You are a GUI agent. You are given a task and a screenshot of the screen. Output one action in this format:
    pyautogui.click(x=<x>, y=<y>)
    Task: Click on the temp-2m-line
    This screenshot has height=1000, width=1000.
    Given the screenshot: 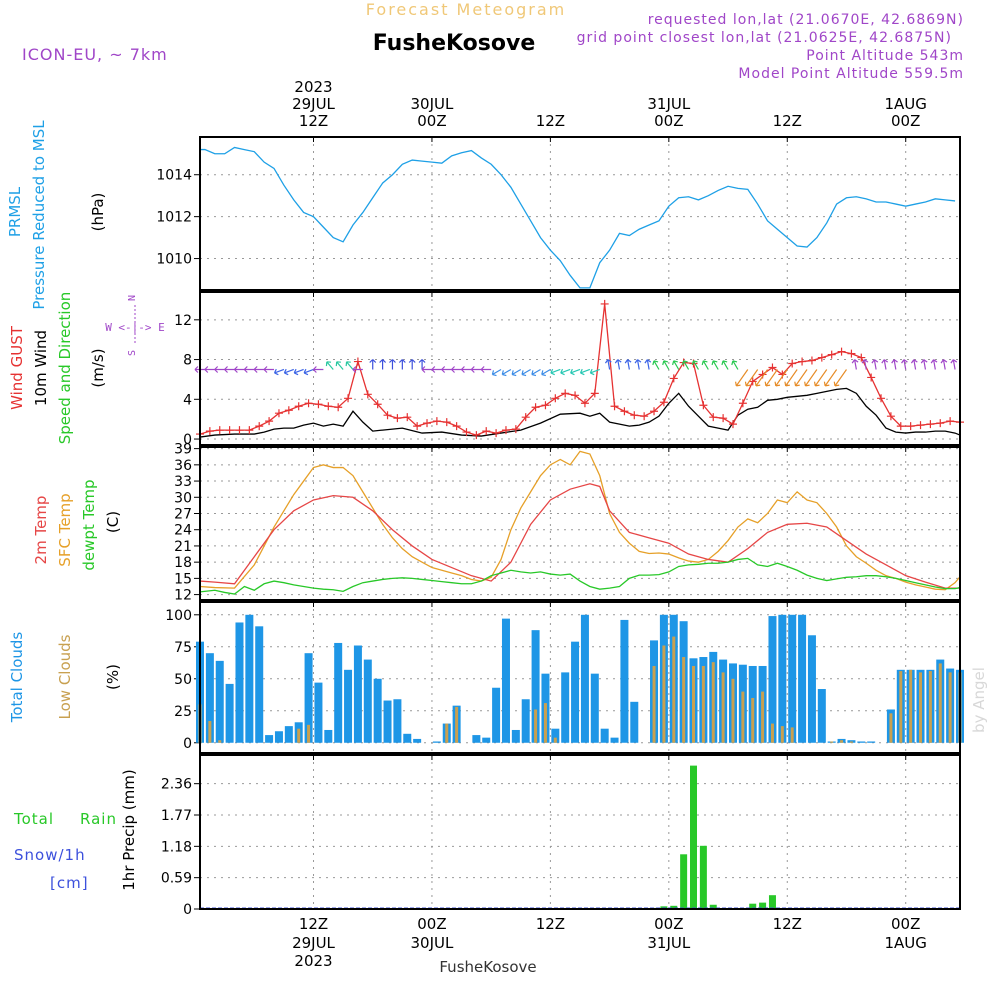 What is the action you would take?
    pyautogui.click(x=579, y=536)
    